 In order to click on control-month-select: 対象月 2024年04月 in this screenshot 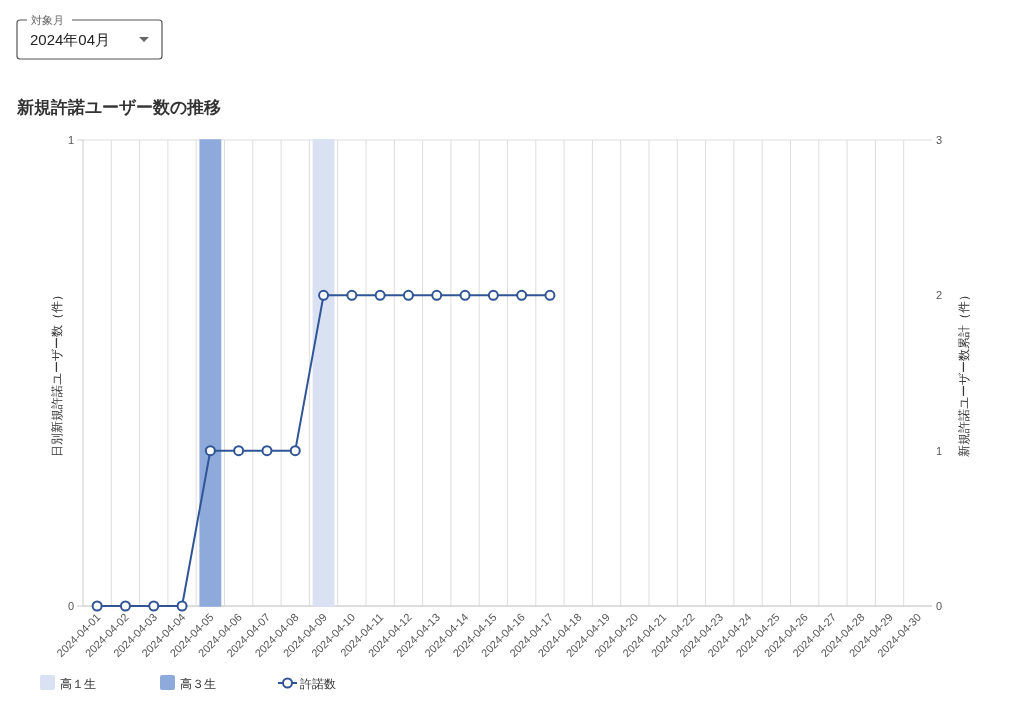, I will do `click(89, 37)`.